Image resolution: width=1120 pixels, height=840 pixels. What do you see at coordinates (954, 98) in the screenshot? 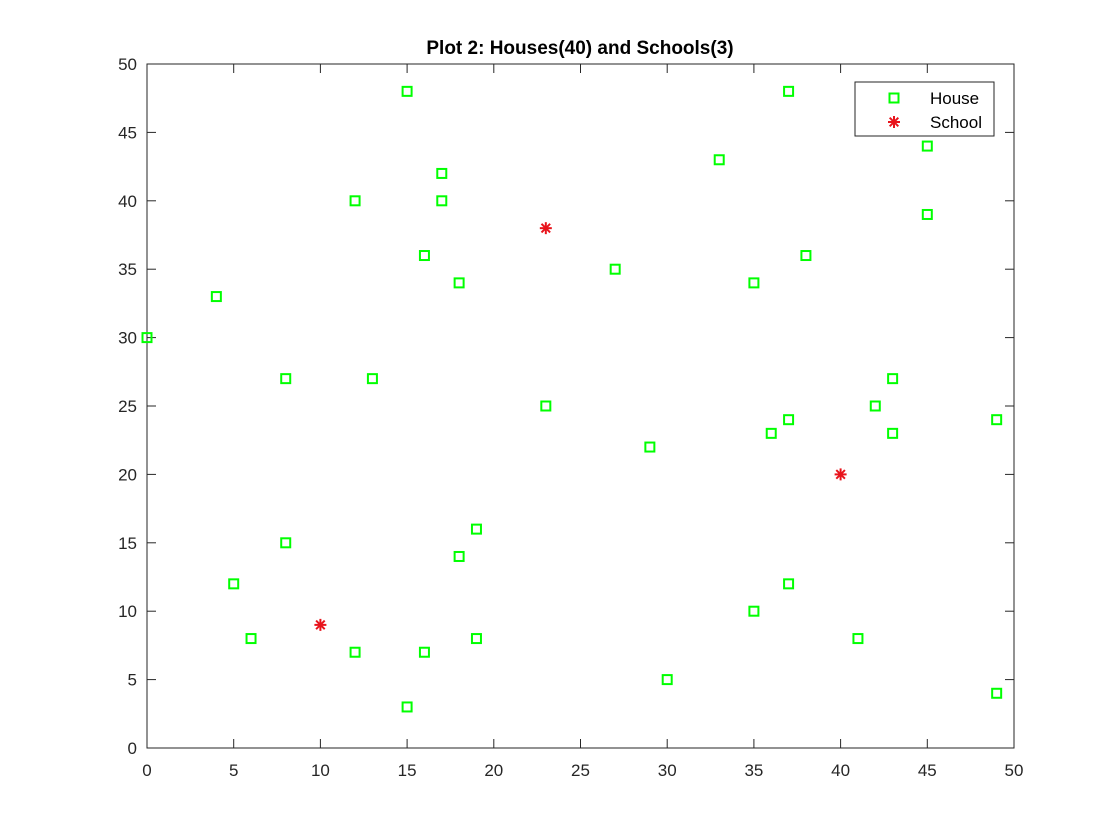
I see `legend-label: House` at bounding box center [954, 98].